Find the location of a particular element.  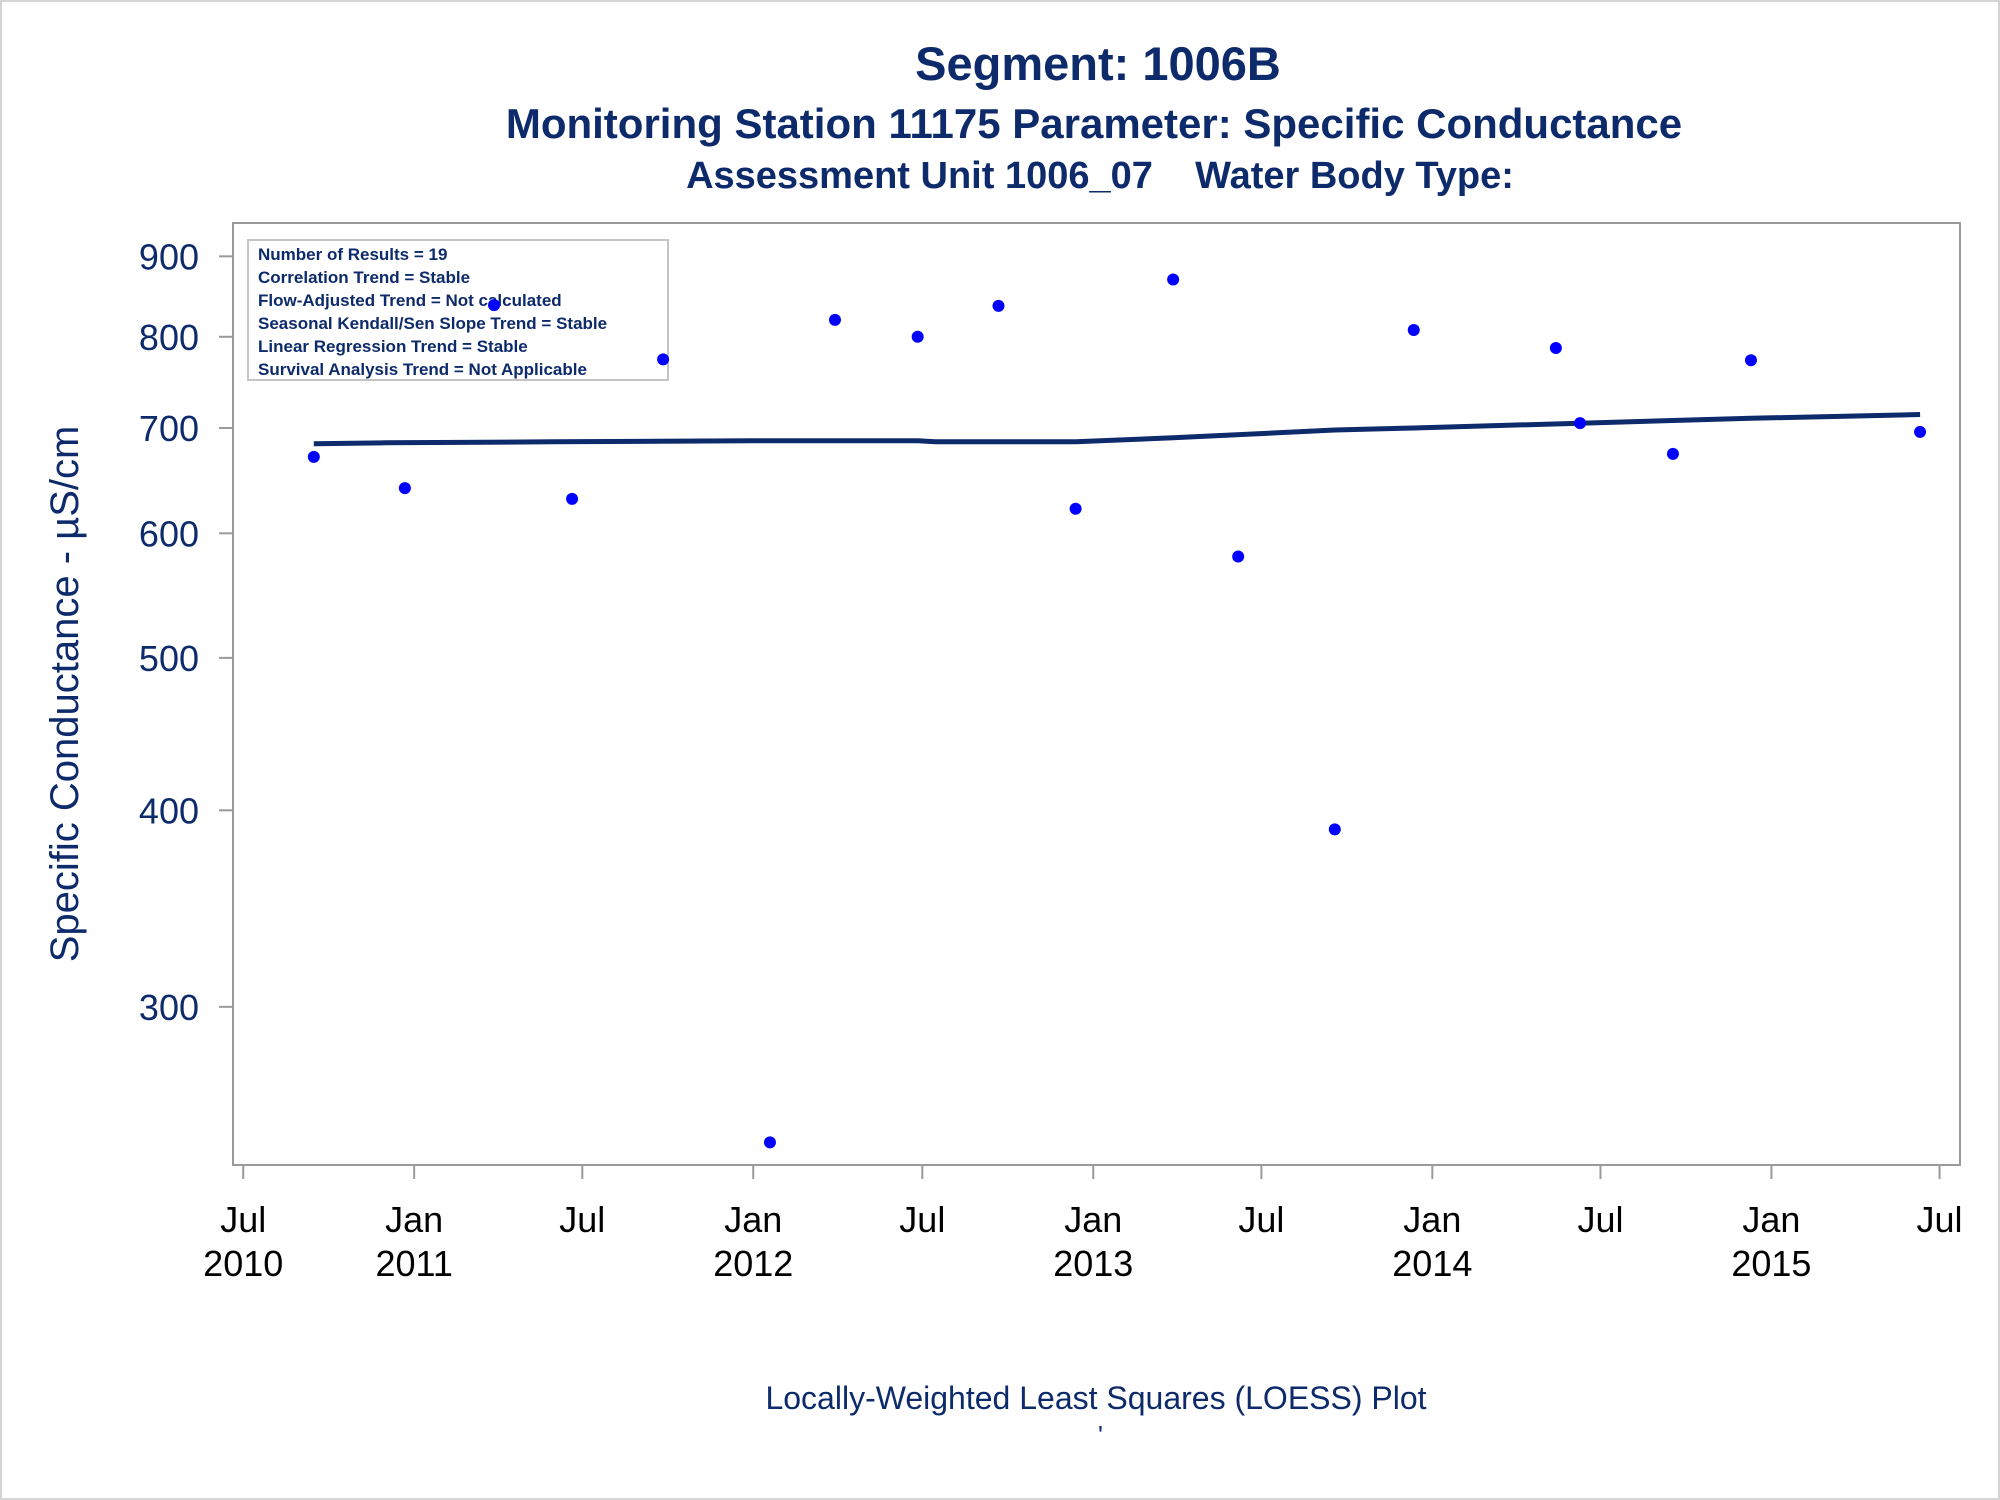

stats-legend-item: Survival Analysis Trend = Not Applicable is located at coordinates (422, 369).